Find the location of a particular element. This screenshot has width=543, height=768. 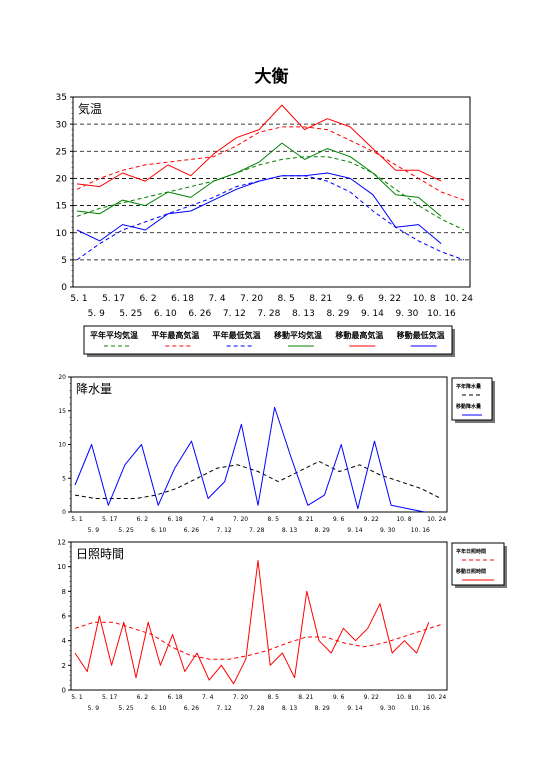

legend-label: 平年平均気温 is located at coordinates (114, 335).